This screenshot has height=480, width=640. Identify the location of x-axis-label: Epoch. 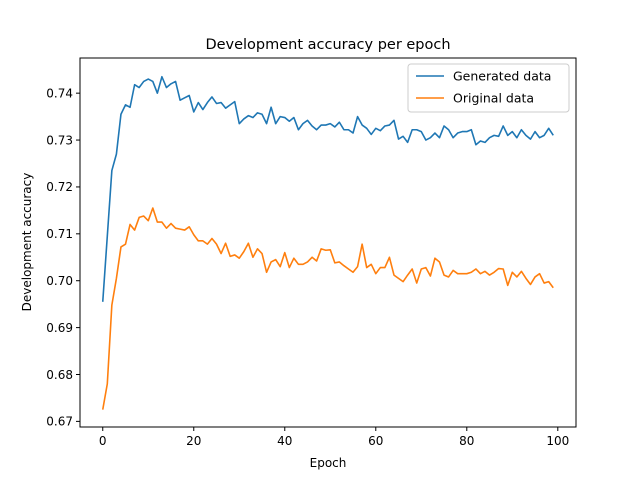
(328, 463).